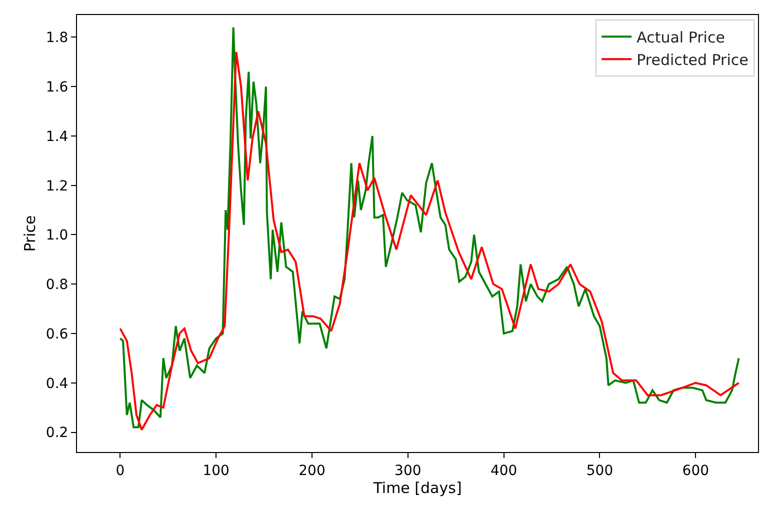 This screenshot has height=517, width=761. I want to click on x-tick-label: 100, so click(216, 470).